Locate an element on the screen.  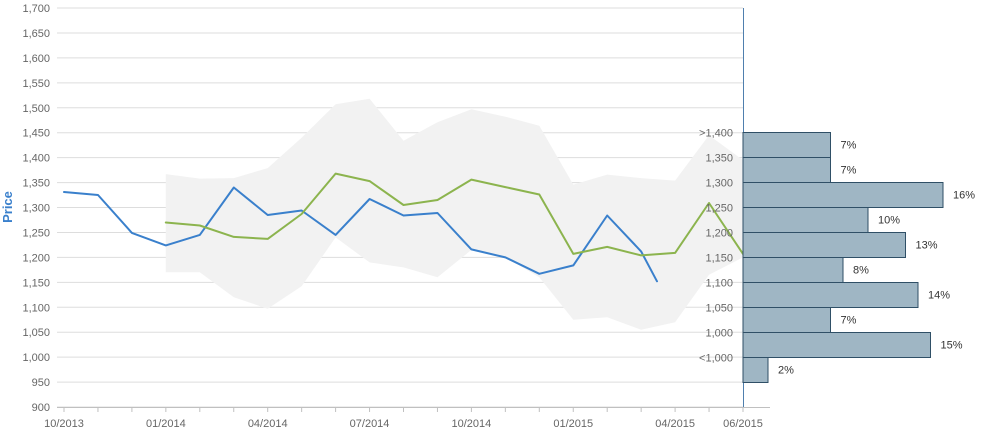
series-line-blue is located at coordinates (360, 234).